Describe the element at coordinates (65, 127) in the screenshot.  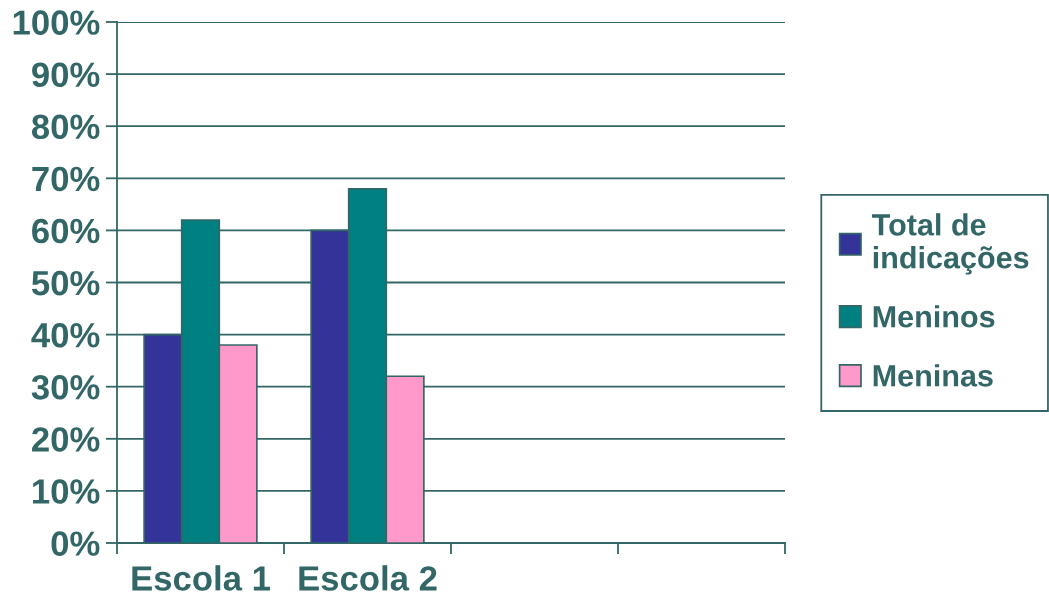
I see `y-tick-label: 80%` at that location.